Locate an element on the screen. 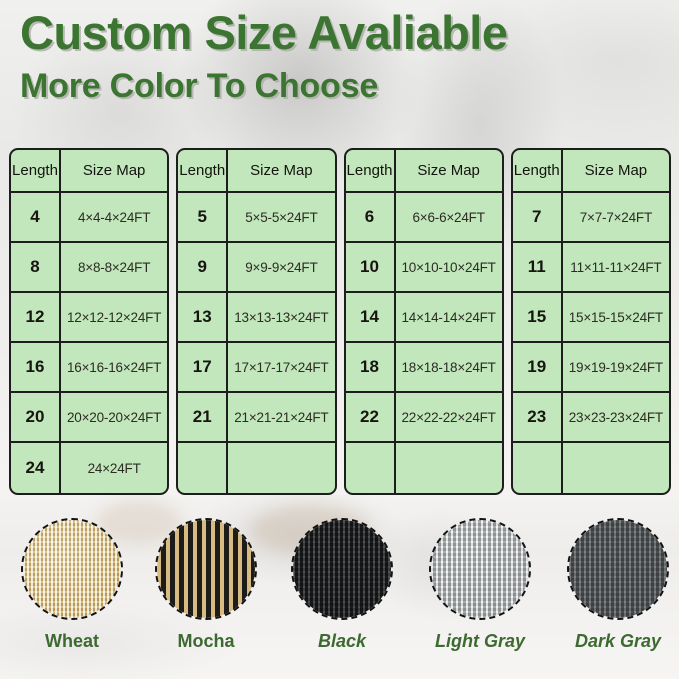 This screenshot has width=679, height=679. color-swatch-item: Black is located at coordinates (342, 585).